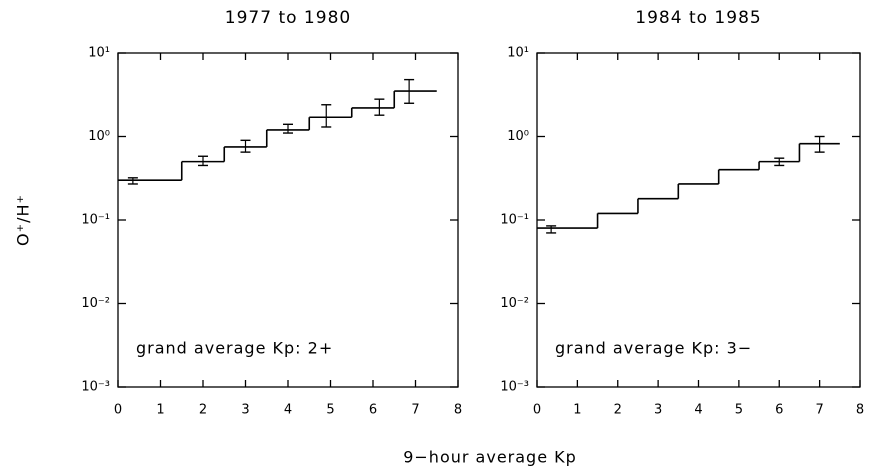 The height and width of the screenshot is (471, 870). What do you see at coordinates (288, 18) in the screenshot?
I see `panel-title: 1977 to 1980` at bounding box center [288, 18].